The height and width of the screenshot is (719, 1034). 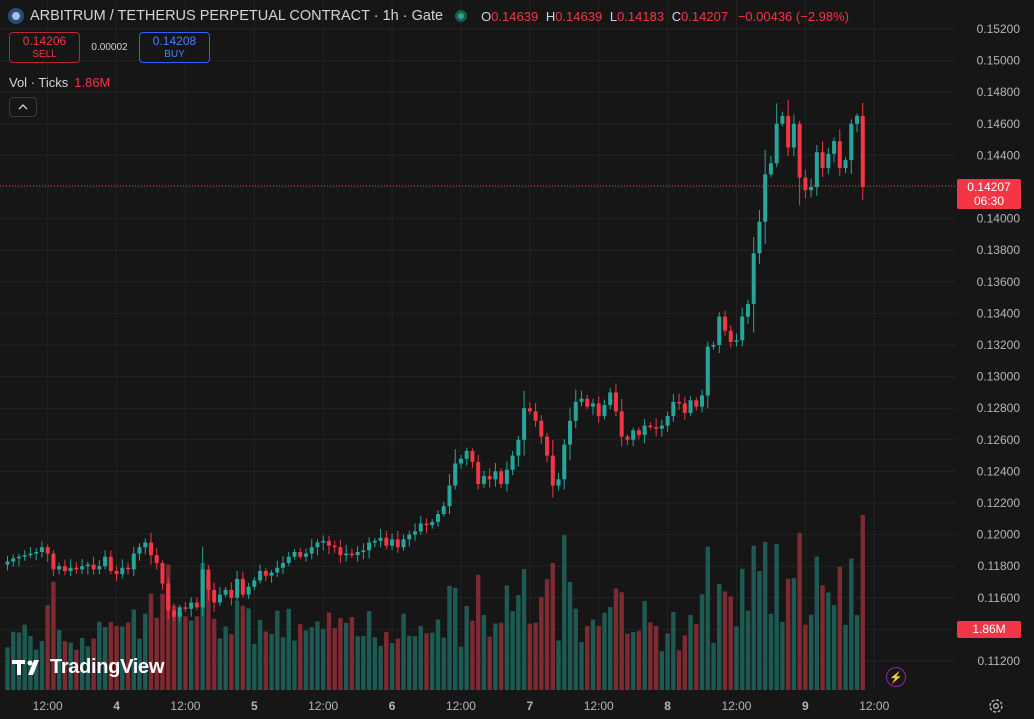 What do you see at coordinates (48, 706) in the screenshot?
I see `time-tick-label: 12:00` at bounding box center [48, 706].